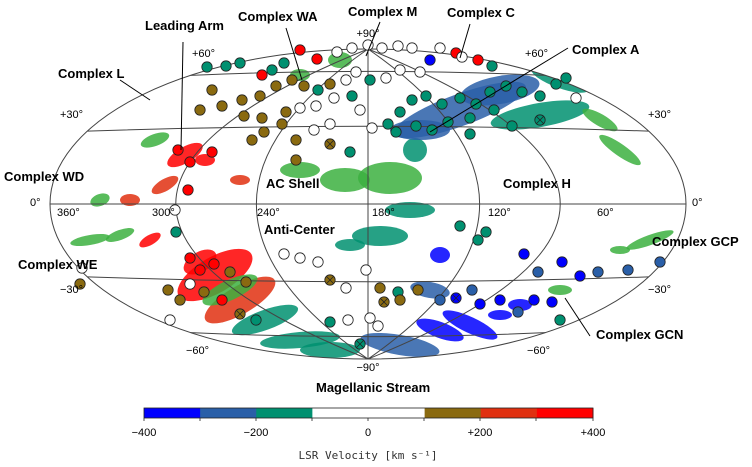  Describe the element at coordinates (659, 290) in the screenshot. I see `lat-label-m30-right: −30°` at that location.